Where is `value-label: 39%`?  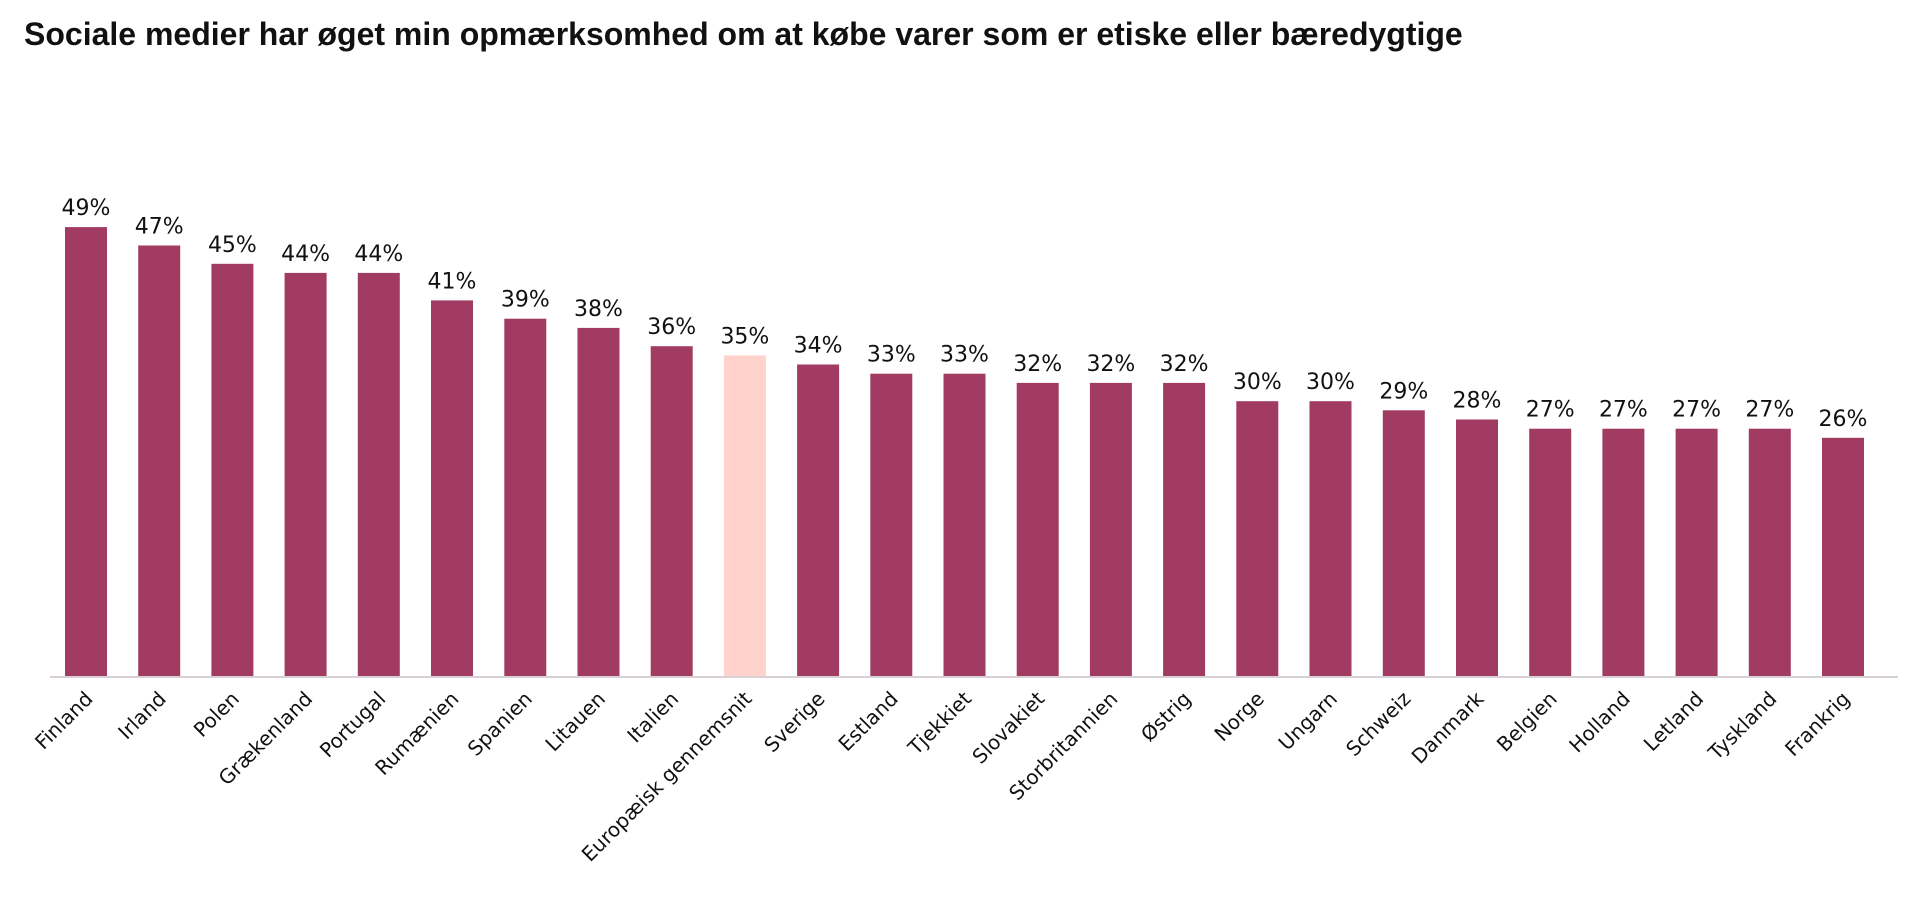
value-label: 39% is located at coordinates (525, 300).